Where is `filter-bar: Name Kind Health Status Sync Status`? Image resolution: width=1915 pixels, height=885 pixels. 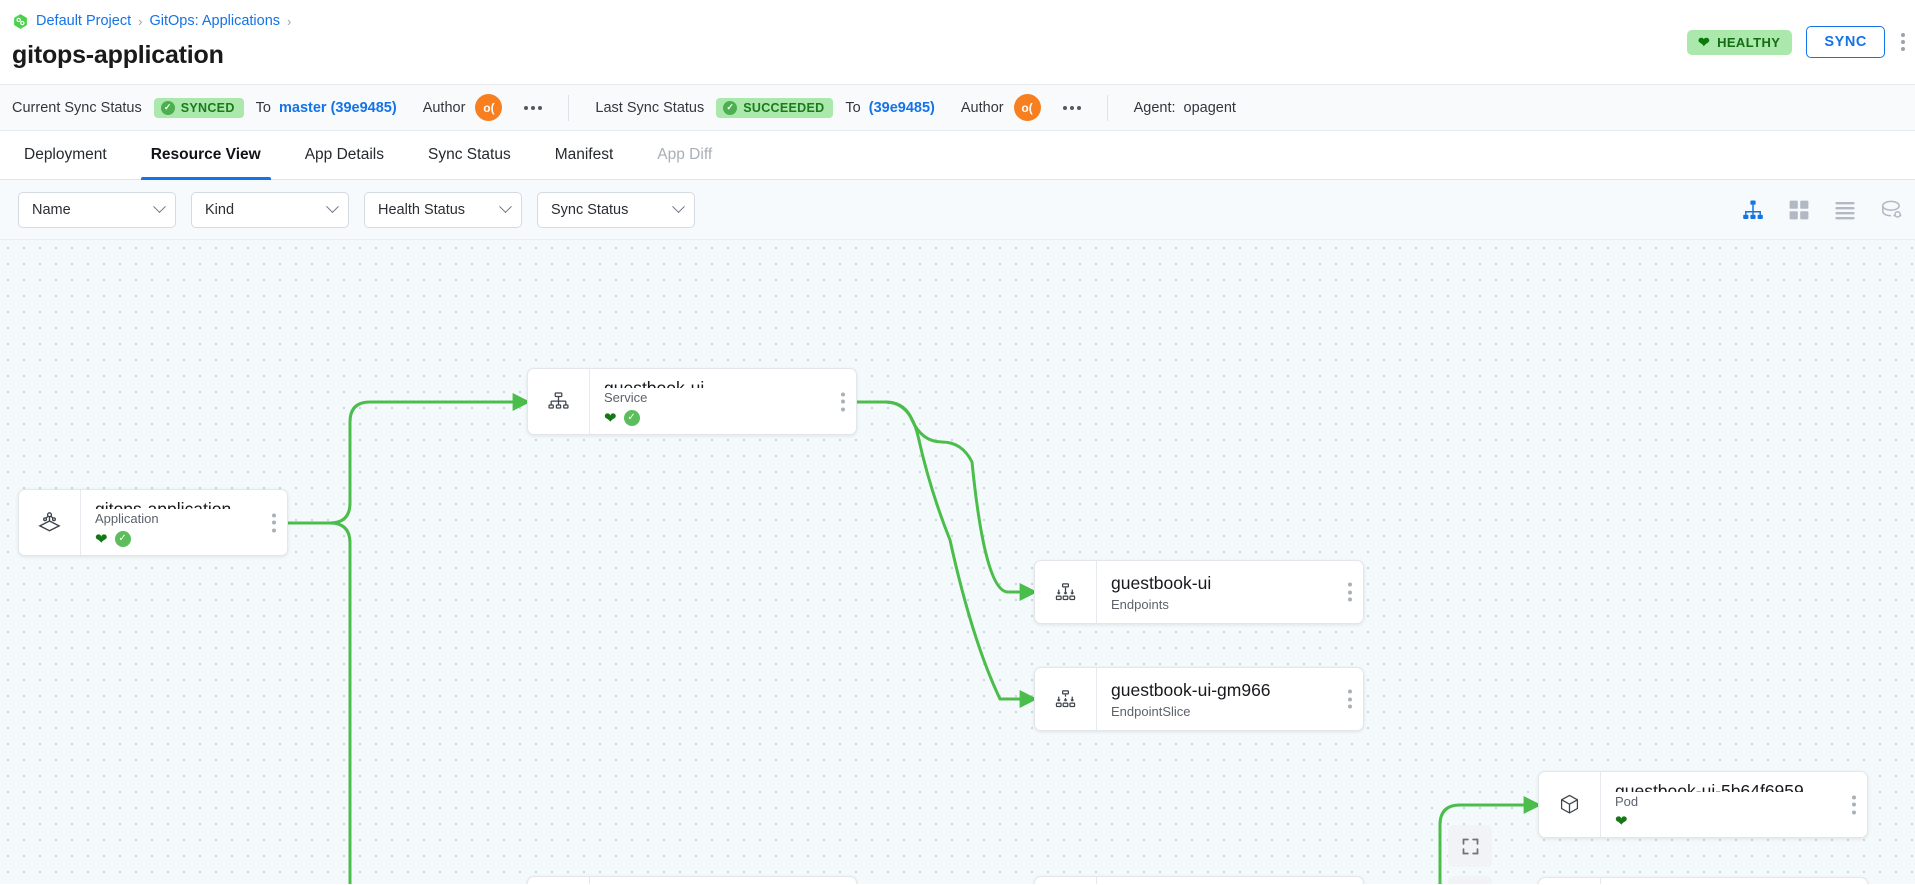 filter-bar: Name Kind Health Status Sync Status is located at coordinates (957, 210).